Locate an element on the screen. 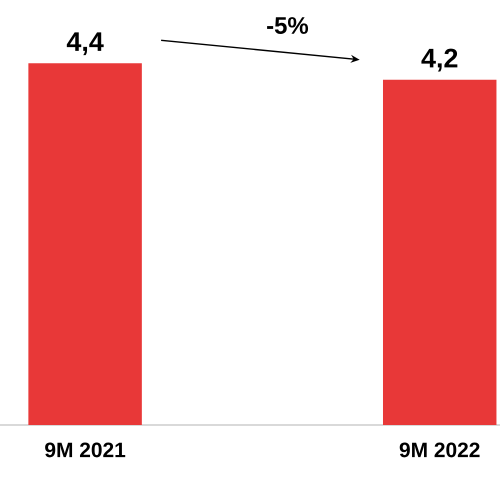  x-tick-label: 9M 2021 is located at coordinates (85, 450).